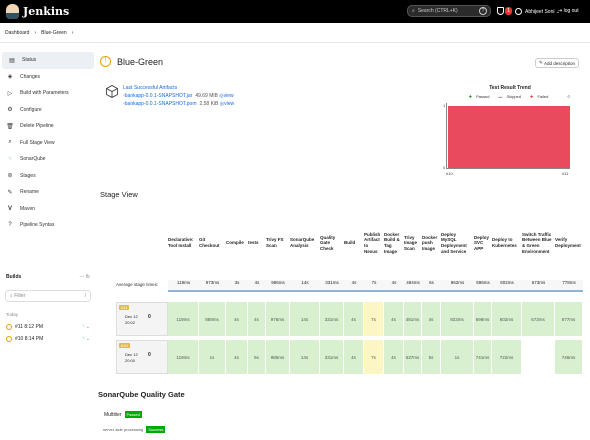 The image size is (590, 440). What do you see at coordinates (508, 11) in the screenshot?
I see `notification-badge: 1` at bounding box center [508, 11].